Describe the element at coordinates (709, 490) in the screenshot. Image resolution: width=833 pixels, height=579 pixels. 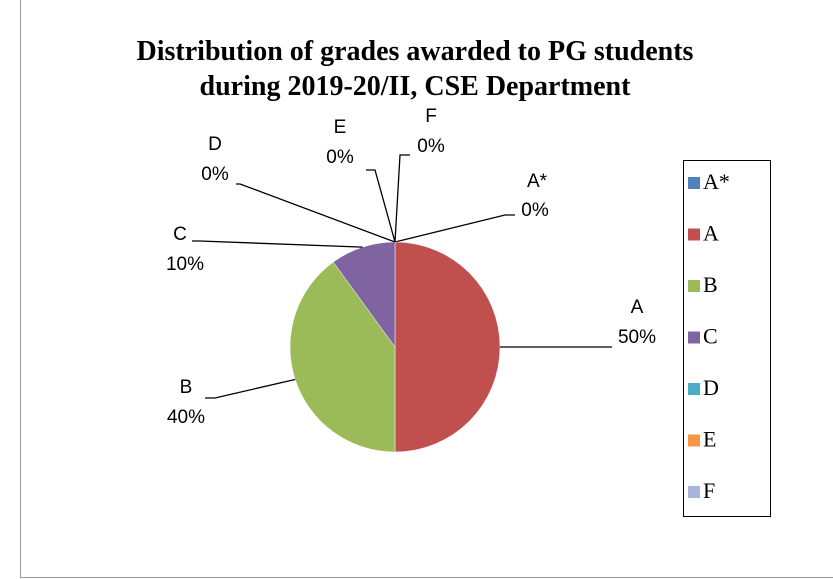
I see `legend-label: F` at that location.